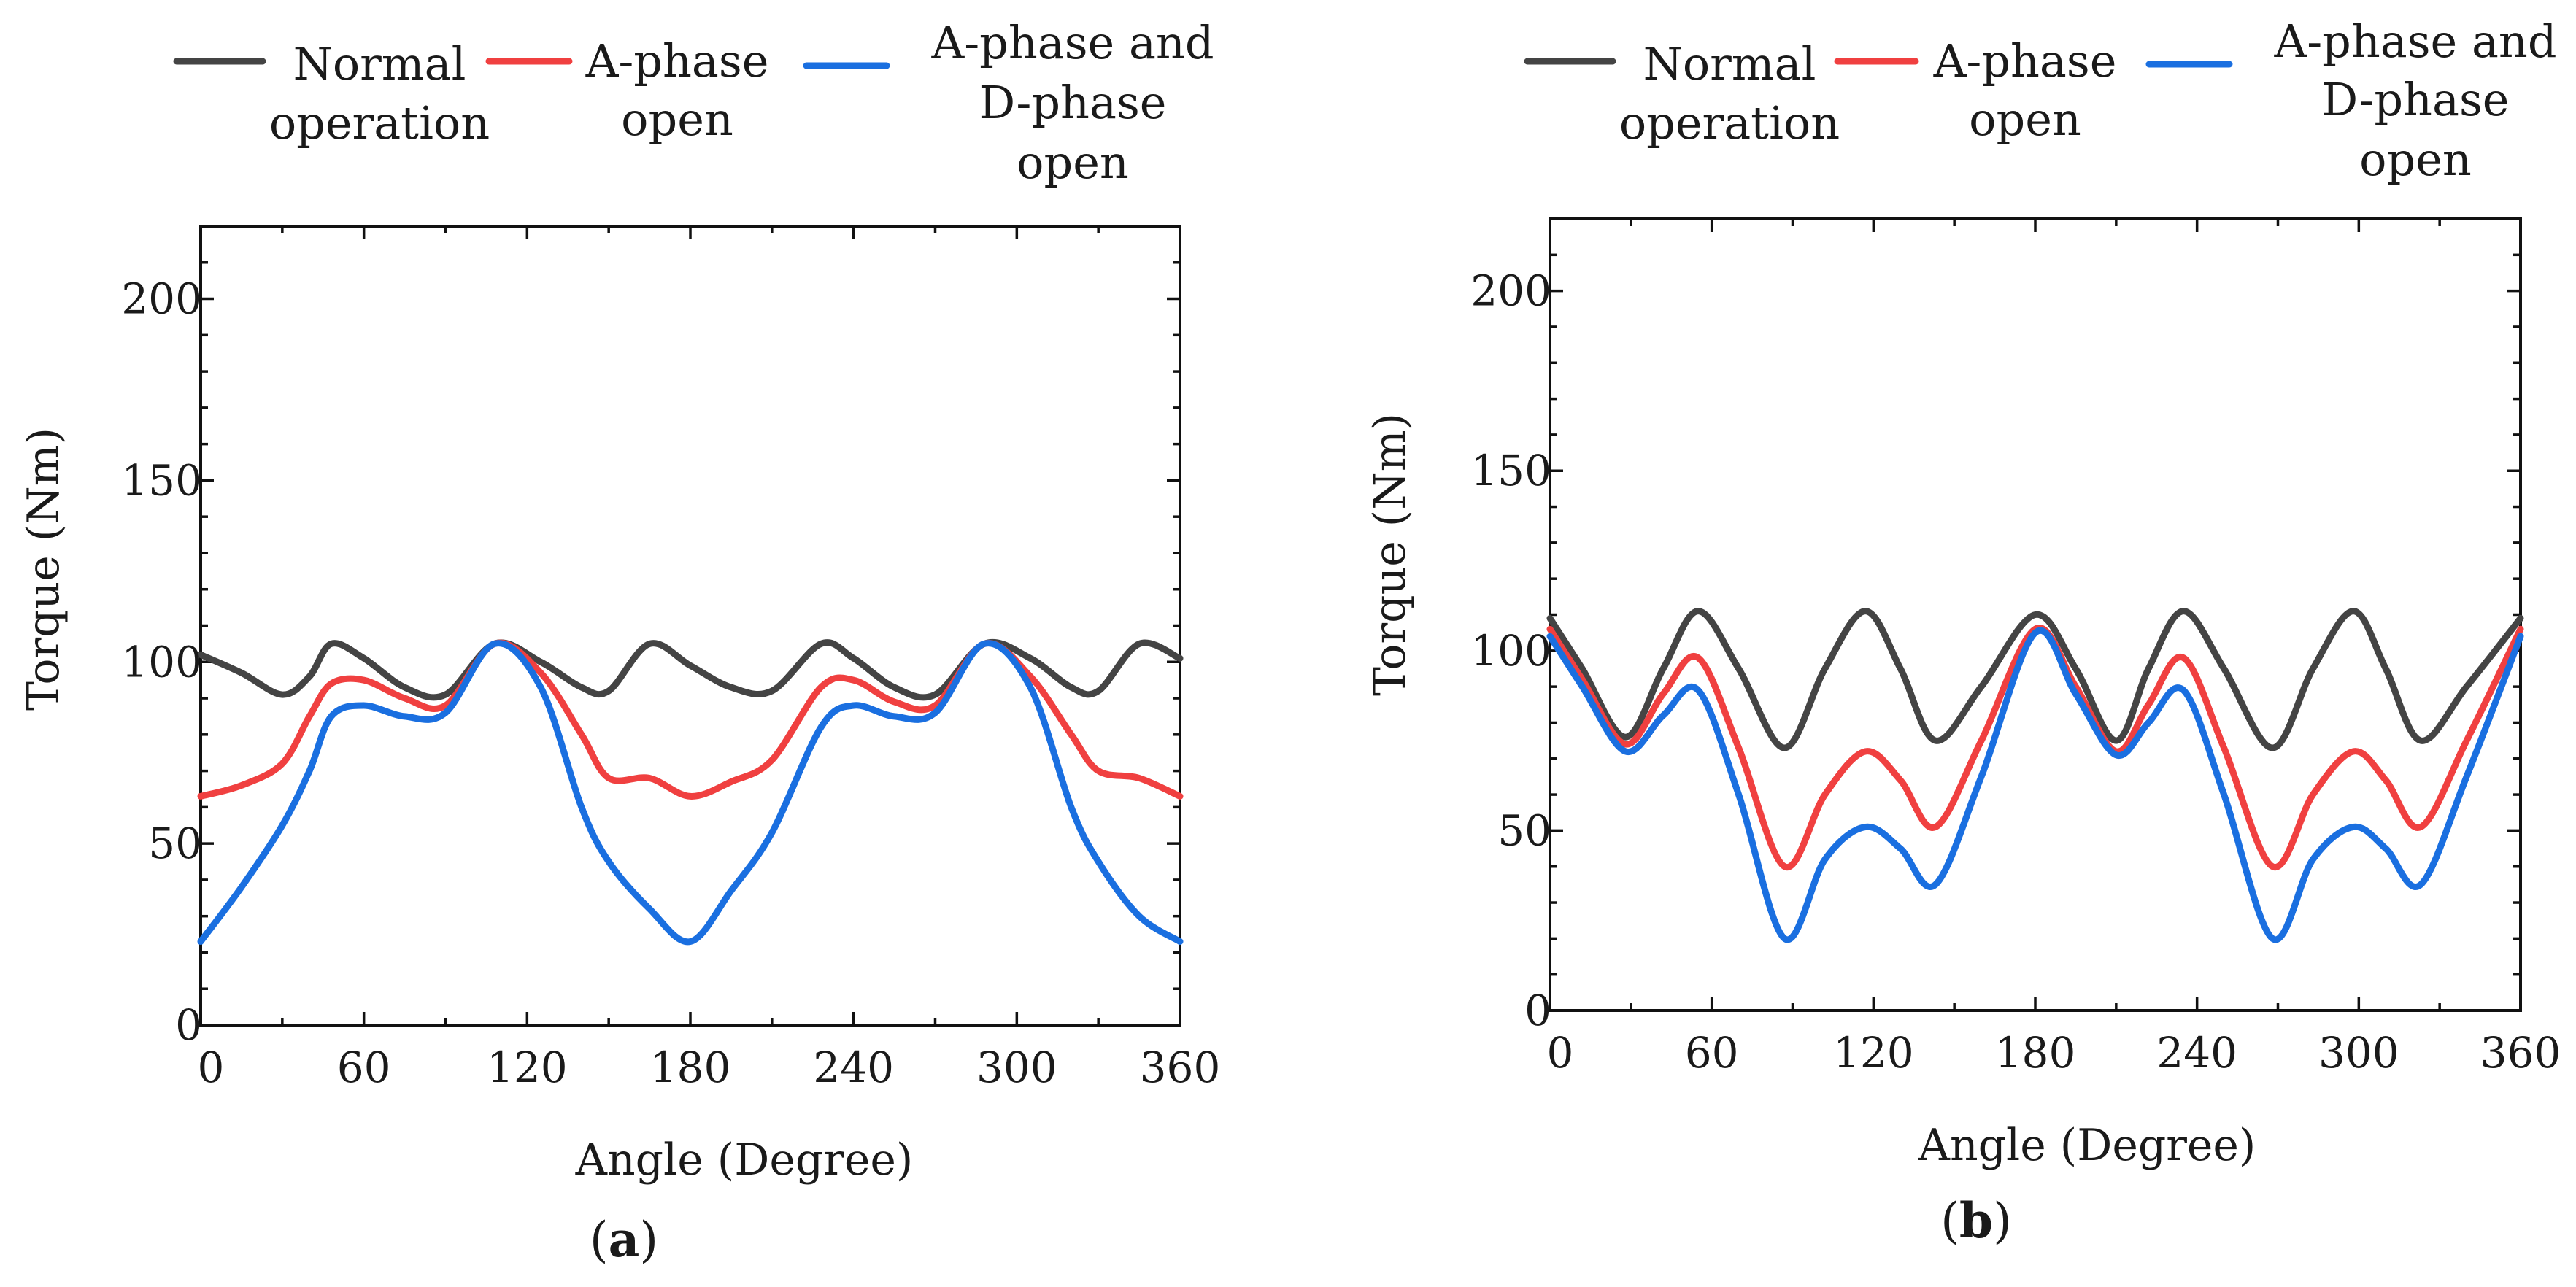 The height and width of the screenshot is (1287, 2576). I want to click on panel-label-b: (b), so click(1976, 1220).